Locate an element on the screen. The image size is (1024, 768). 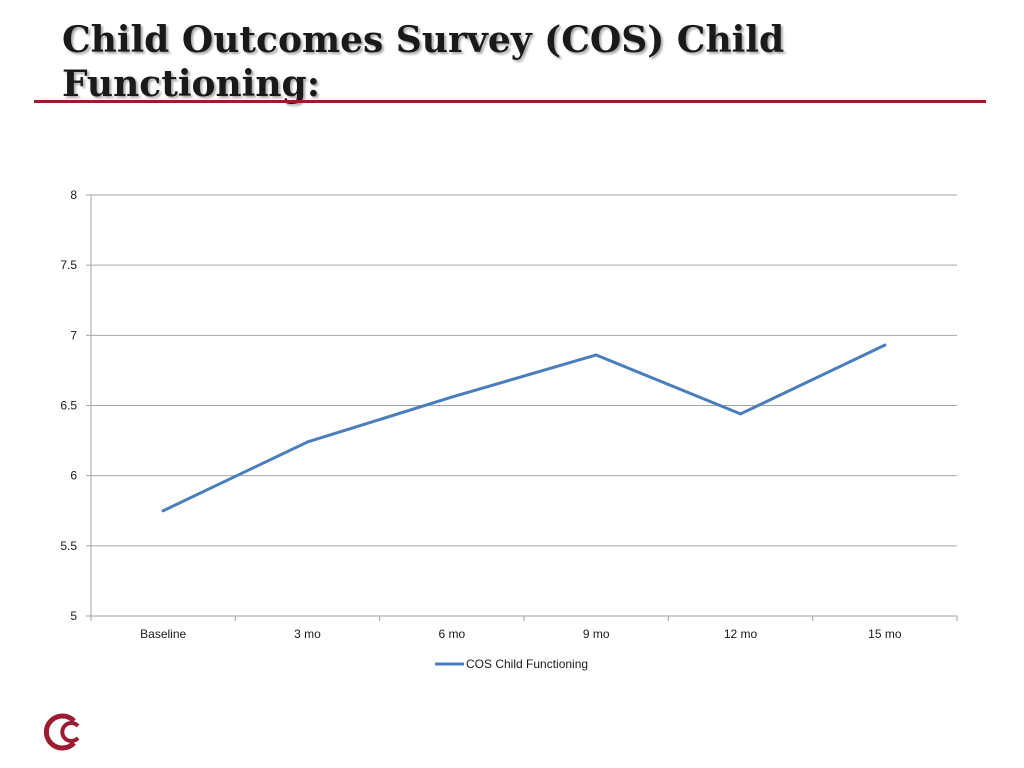
y-tick-label: 5.5 is located at coordinates (68, 546).